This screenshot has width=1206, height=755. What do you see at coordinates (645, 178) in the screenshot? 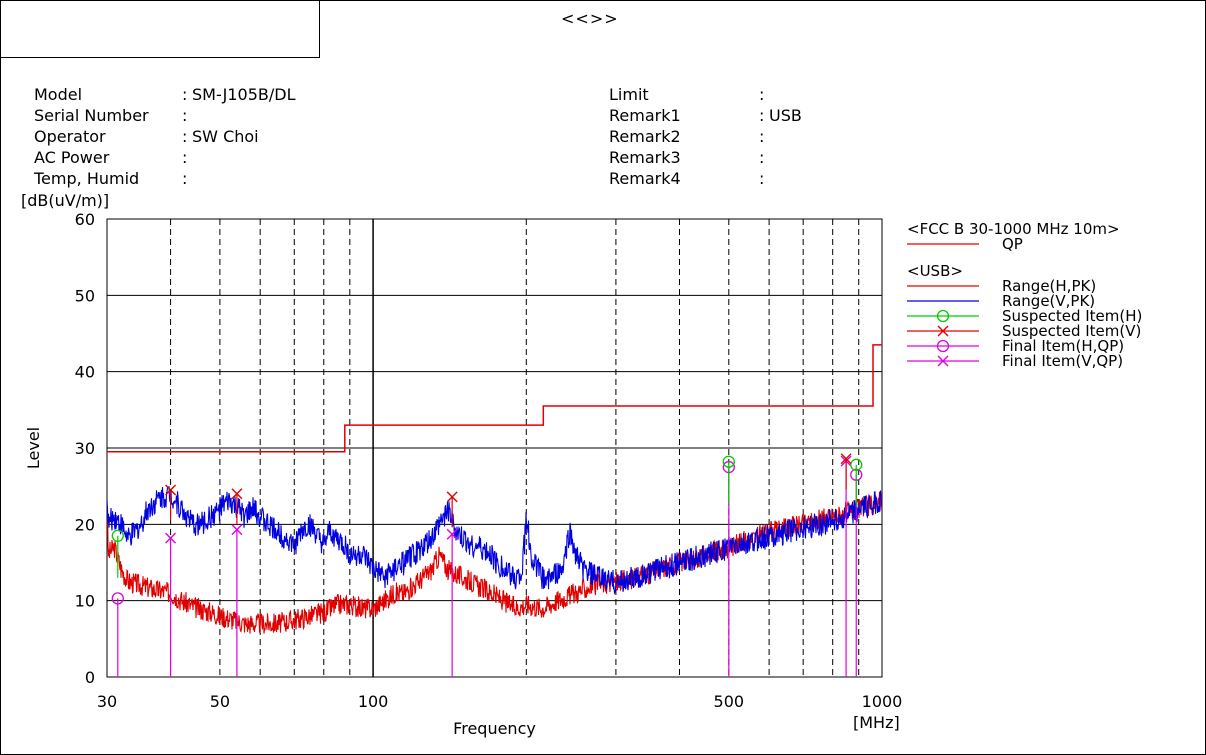
I see `info-label: Remark4` at bounding box center [645, 178].